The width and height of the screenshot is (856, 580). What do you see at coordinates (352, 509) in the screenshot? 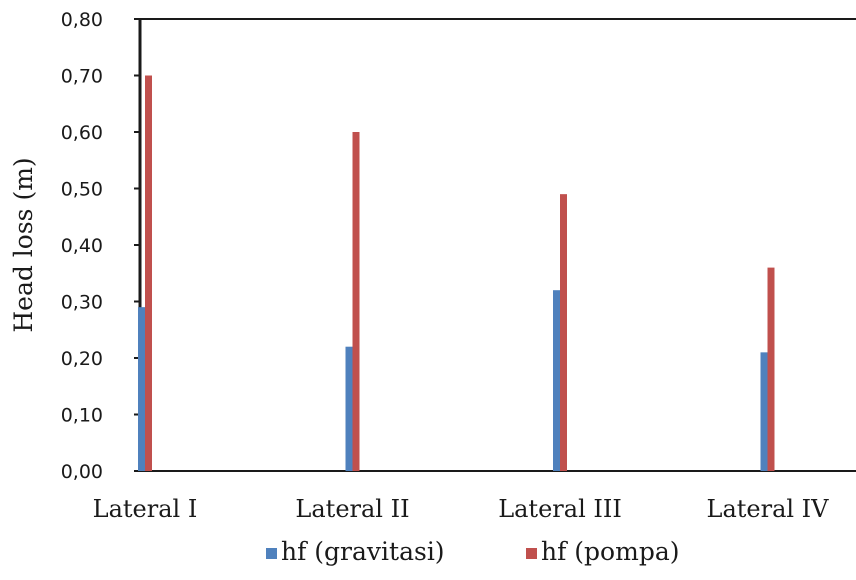
I see `x-tick-label: Lateral II` at bounding box center [352, 509].